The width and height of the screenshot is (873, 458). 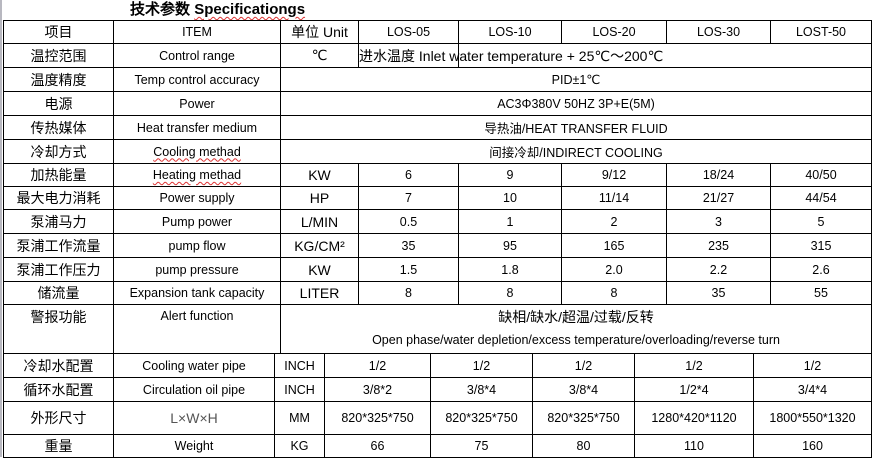 What do you see at coordinates (250, 9) in the screenshot?
I see `title-en: Specificationgs` at bounding box center [250, 9].